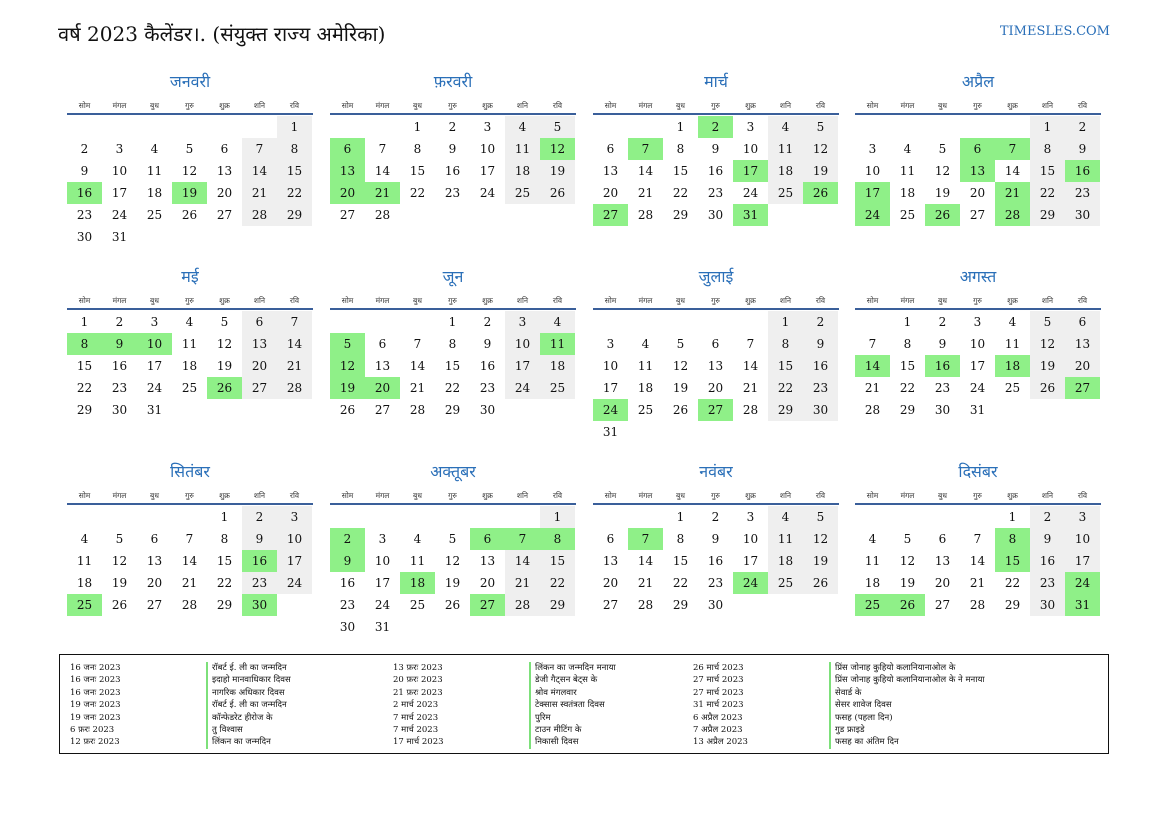  I want to click on day-cell: 6, so click(259, 322).